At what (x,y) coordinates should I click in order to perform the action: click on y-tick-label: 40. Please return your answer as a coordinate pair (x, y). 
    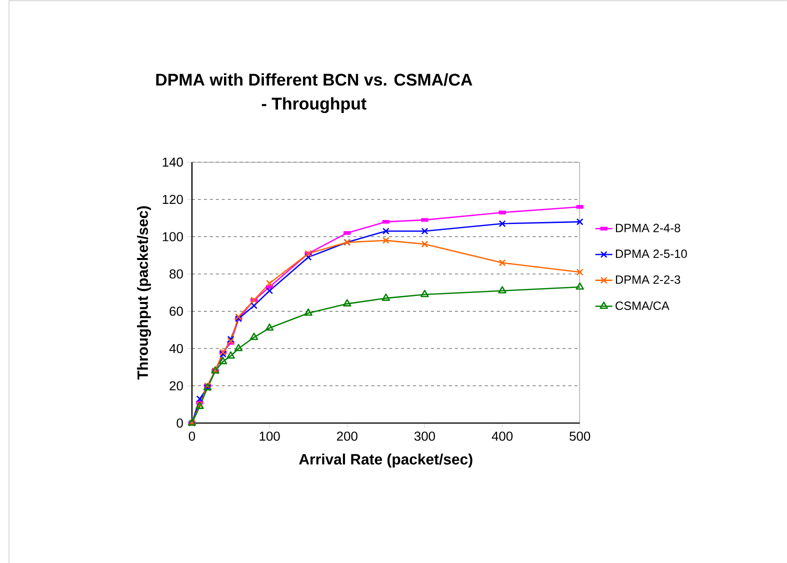
    Looking at the image, I should click on (176, 348).